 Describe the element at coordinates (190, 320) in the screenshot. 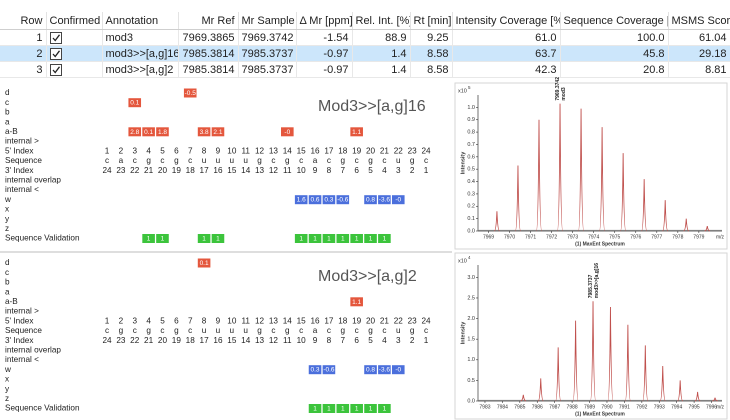

I see `index-cell: 7` at that location.